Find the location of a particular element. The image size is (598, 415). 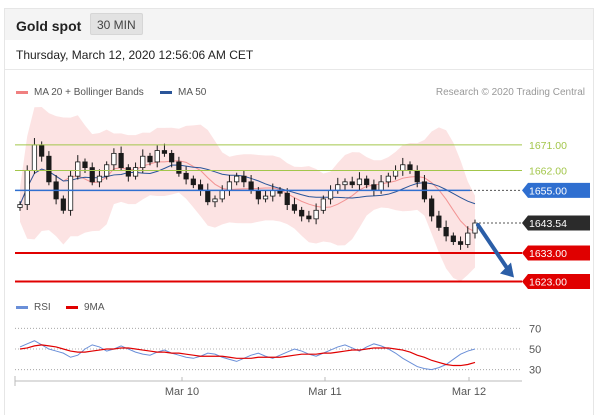

legend-bollinger-label: MA 20 + Bollinger Bands is located at coordinates (89, 92).